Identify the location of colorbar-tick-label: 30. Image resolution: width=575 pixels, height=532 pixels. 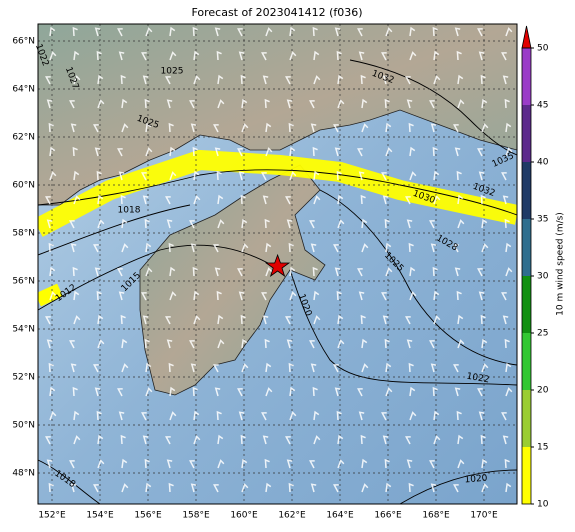
(543, 277).